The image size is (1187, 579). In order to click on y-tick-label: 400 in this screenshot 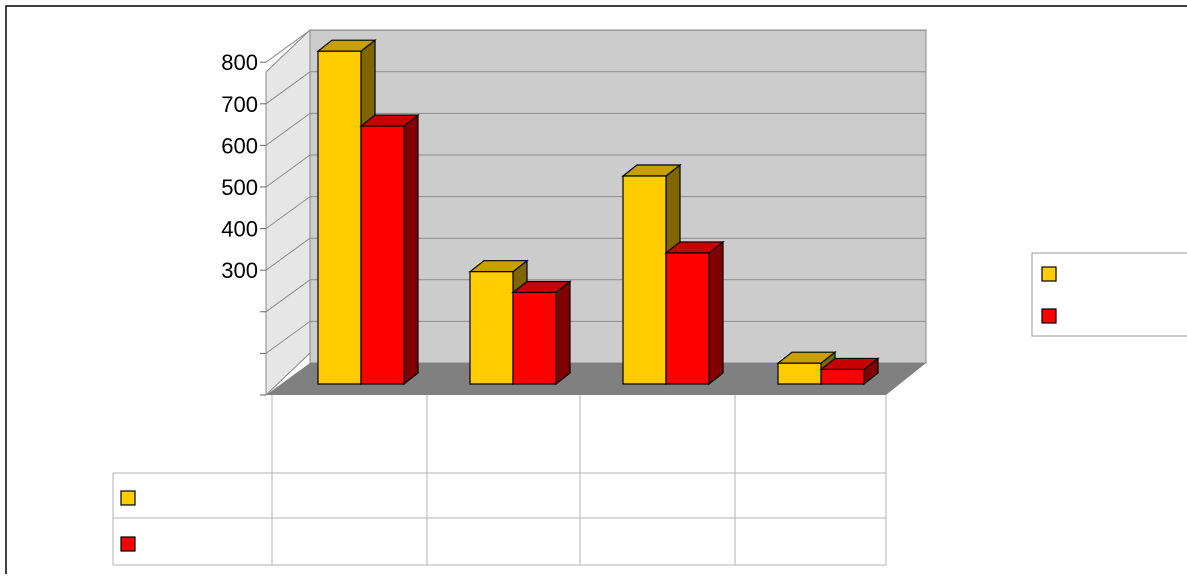, I will do `click(239, 229)`.